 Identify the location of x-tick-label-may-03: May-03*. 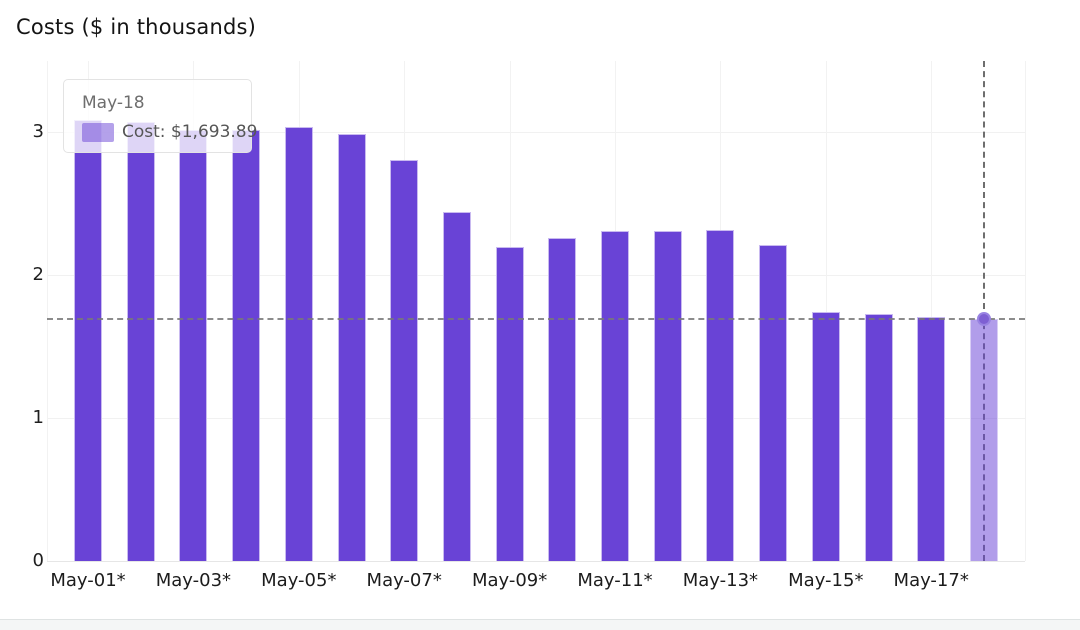
(193, 580).